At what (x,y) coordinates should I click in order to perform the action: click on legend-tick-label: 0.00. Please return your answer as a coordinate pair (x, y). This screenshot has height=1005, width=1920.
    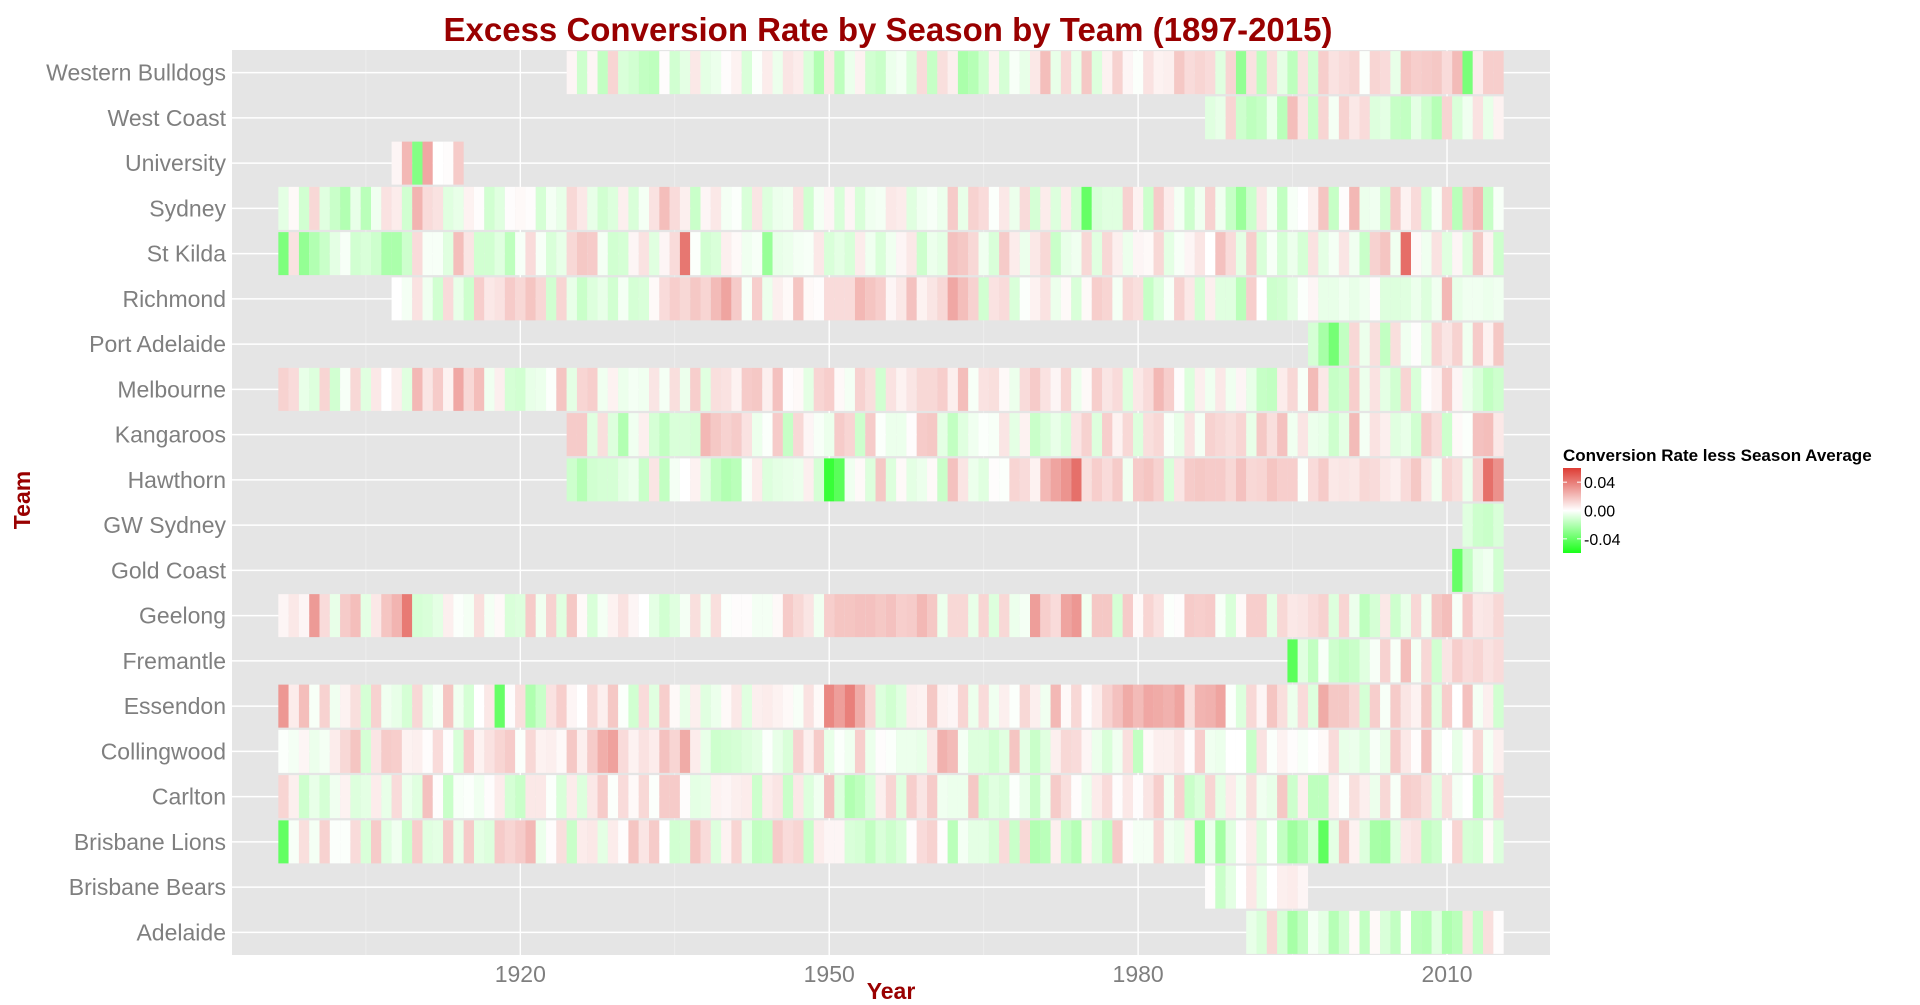
    Looking at the image, I should click on (1599, 512).